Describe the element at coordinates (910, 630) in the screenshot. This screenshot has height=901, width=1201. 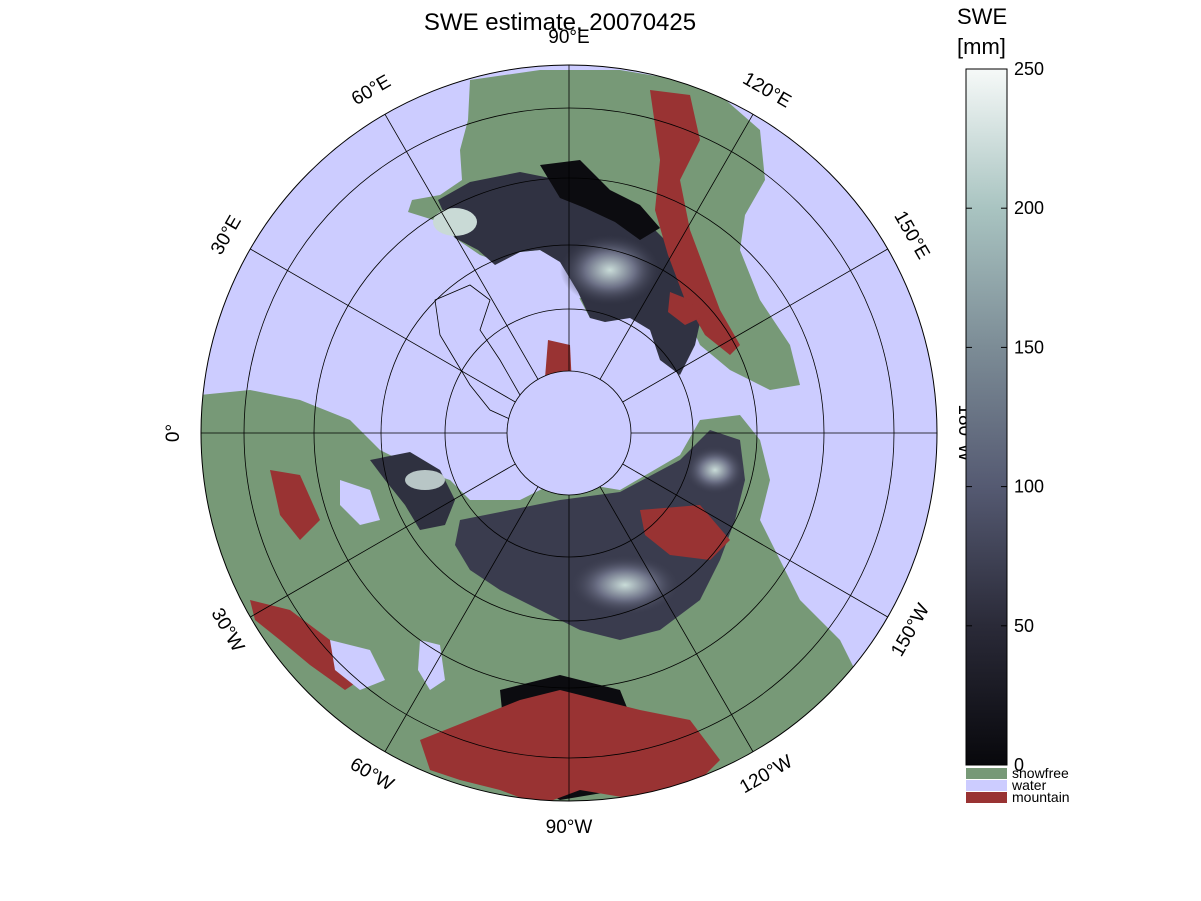
I see `longitude-label: 150°W` at that location.